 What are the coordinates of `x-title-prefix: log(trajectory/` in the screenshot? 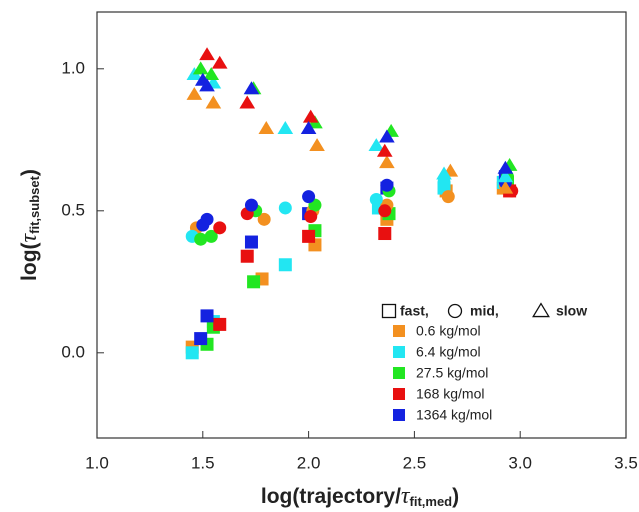 It's located at (331, 496).